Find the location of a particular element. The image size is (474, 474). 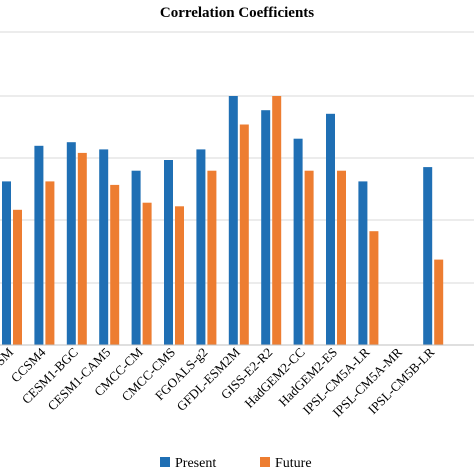

legend-swatch-future is located at coordinates (265, 462).